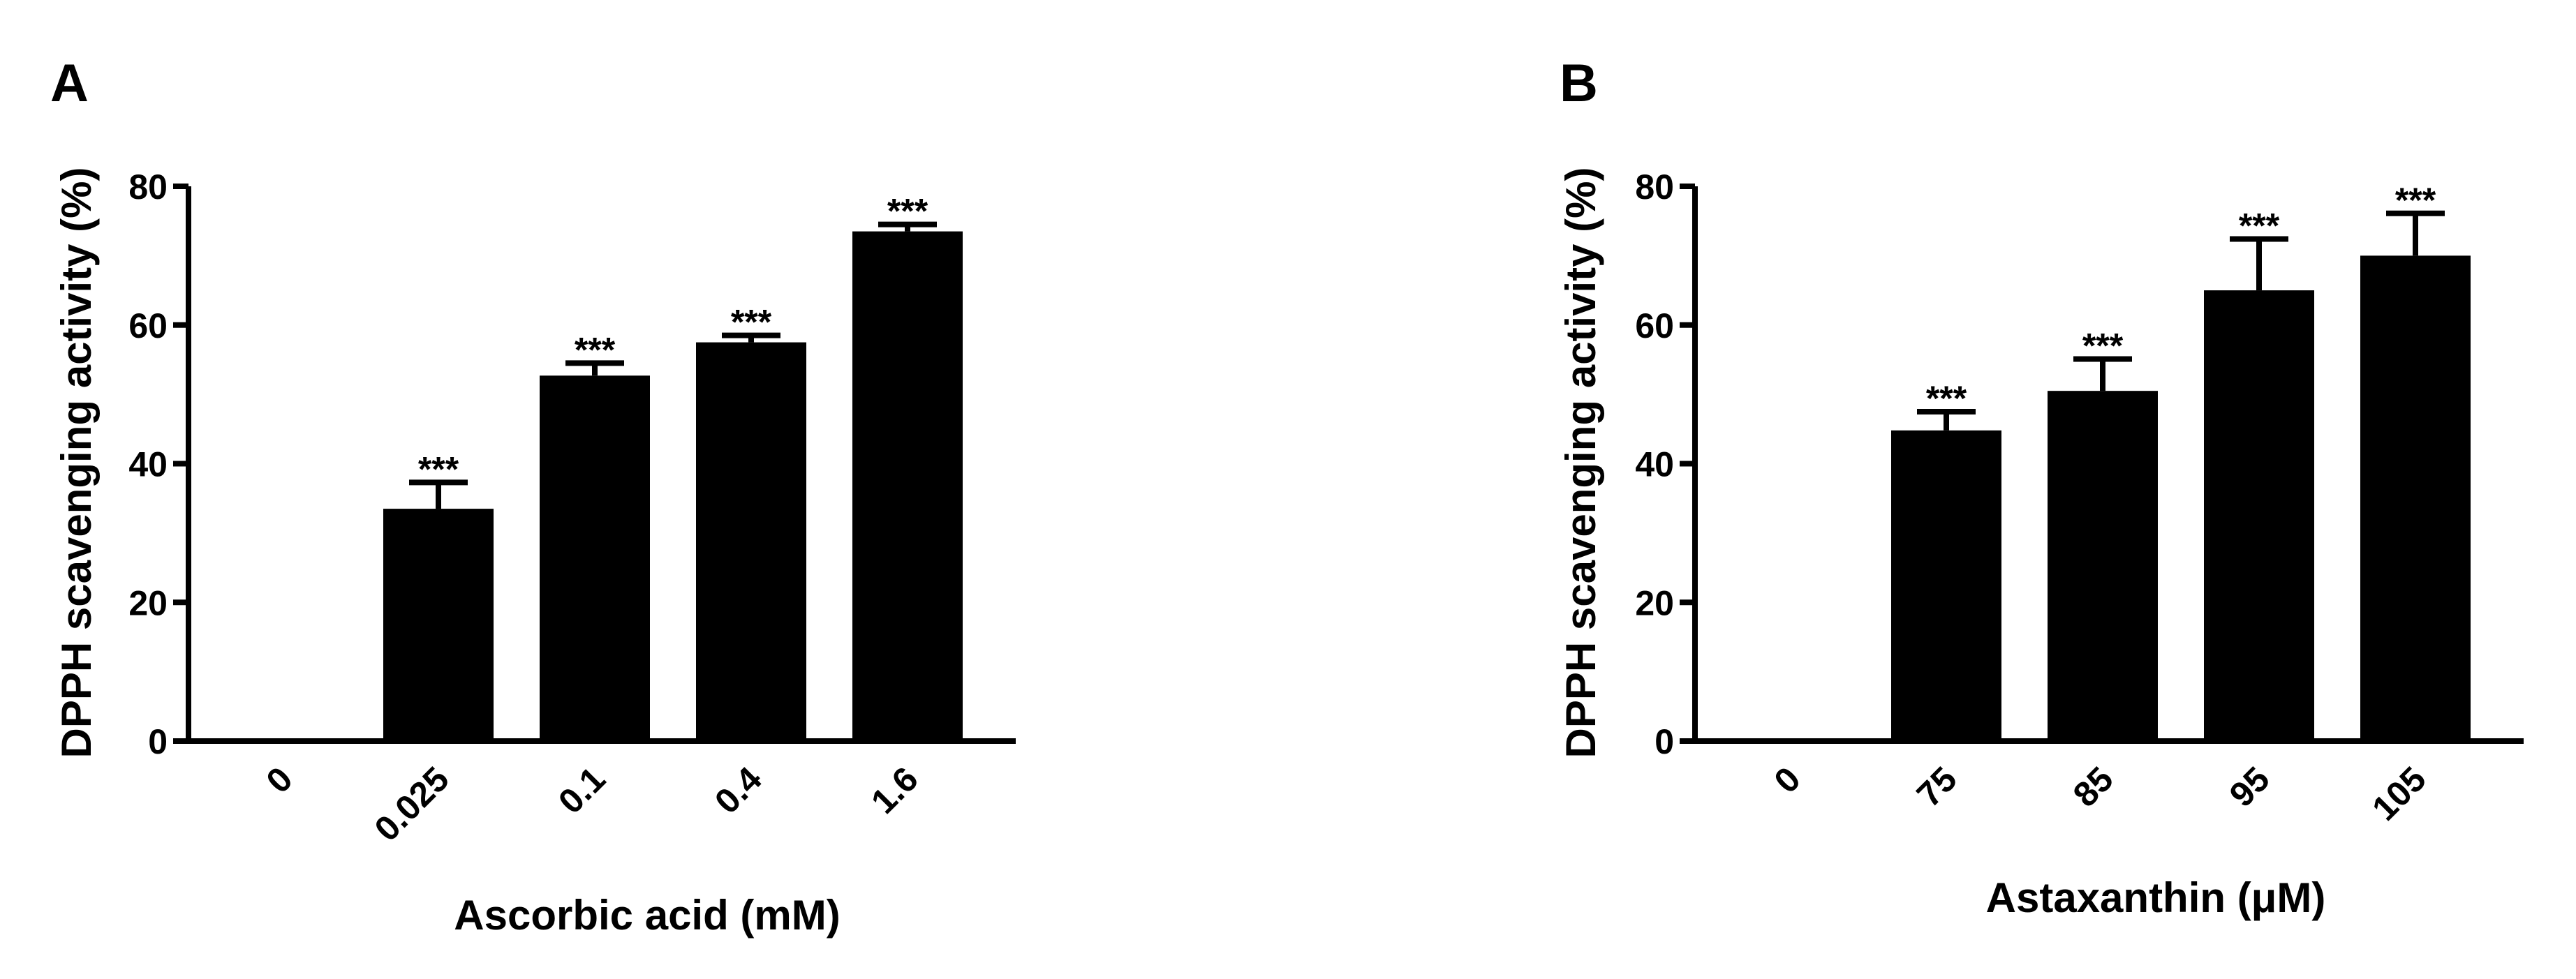 The width and height of the screenshot is (2576, 979). What do you see at coordinates (1580, 462) in the screenshot?
I see `panel-b-y-axis-title: DPPH scavenging activity (%)` at bounding box center [1580, 462].